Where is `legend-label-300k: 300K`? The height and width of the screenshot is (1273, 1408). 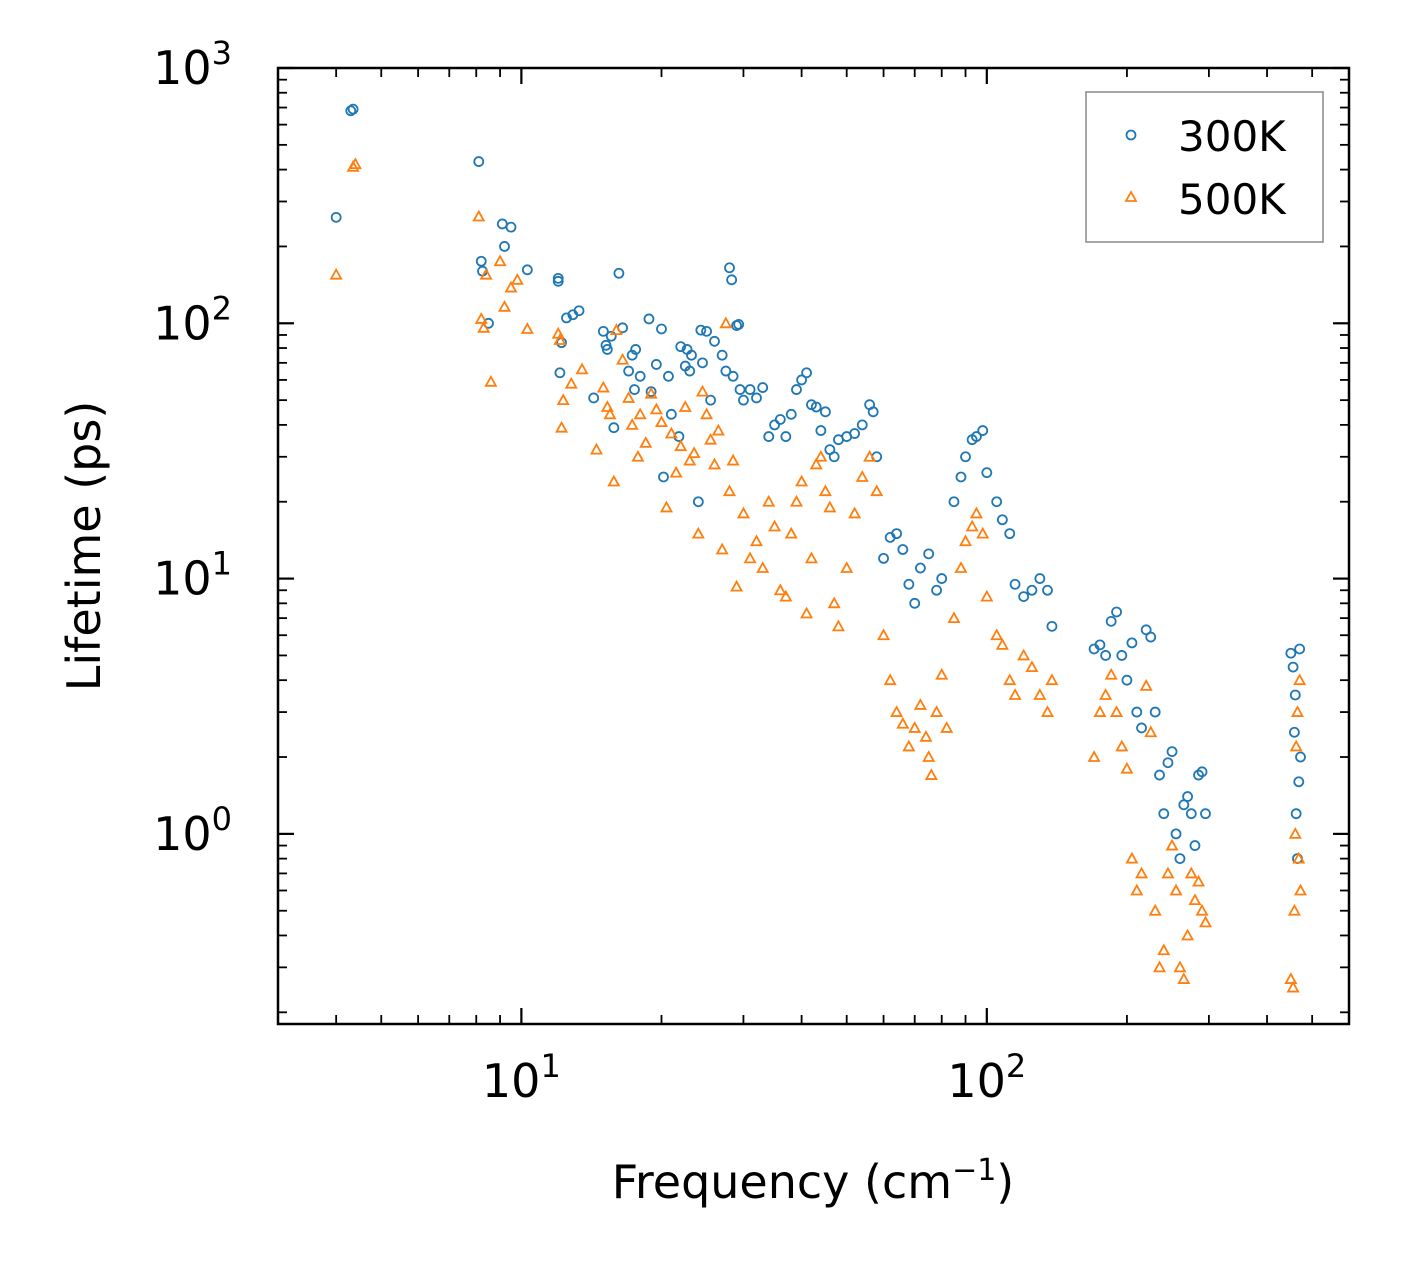
legend-label-300k: 300K is located at coordinates (1232, 136).